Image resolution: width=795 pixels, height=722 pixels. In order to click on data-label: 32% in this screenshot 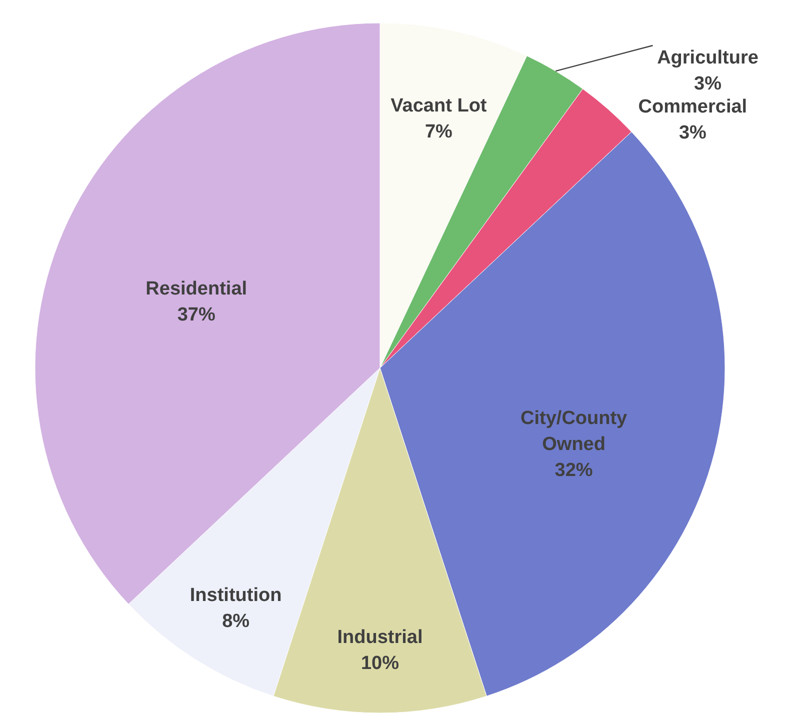, I will do `click(573, 470)`.